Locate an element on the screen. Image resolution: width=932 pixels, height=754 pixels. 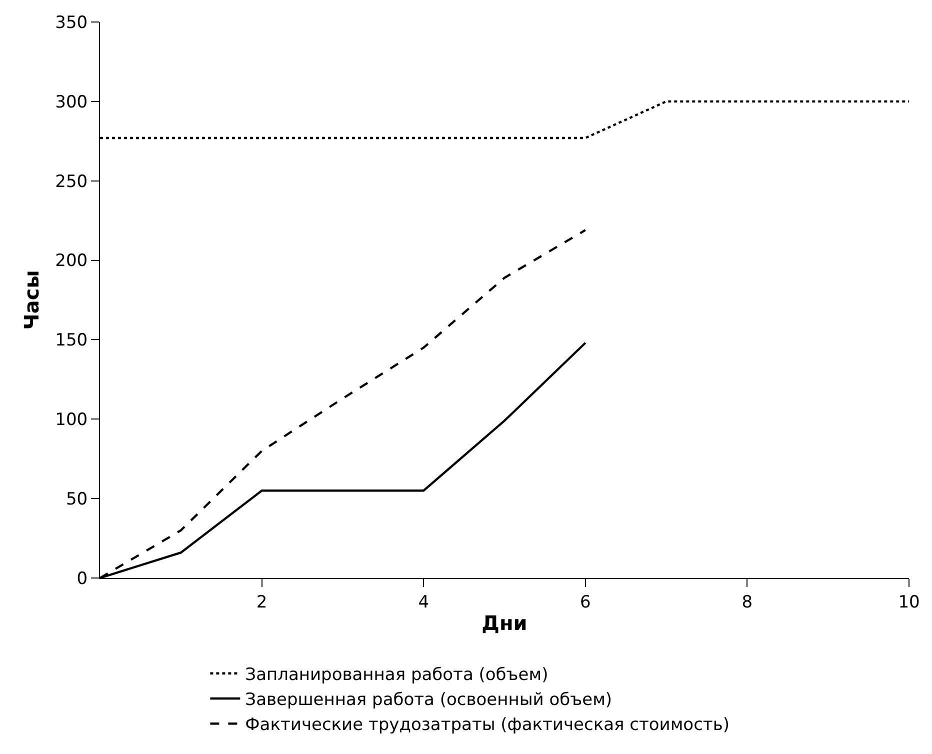
x-tick-label: 2 is located at coordinates (262, 602).